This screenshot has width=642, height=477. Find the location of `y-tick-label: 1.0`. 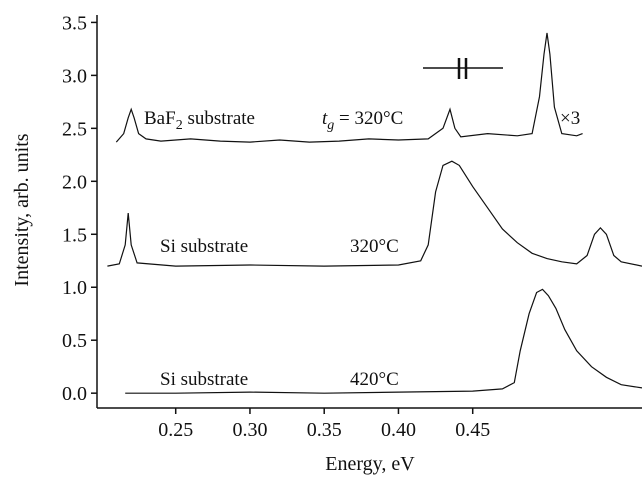

y-tick-label: 1.0 is located at coordinates (74, 288).